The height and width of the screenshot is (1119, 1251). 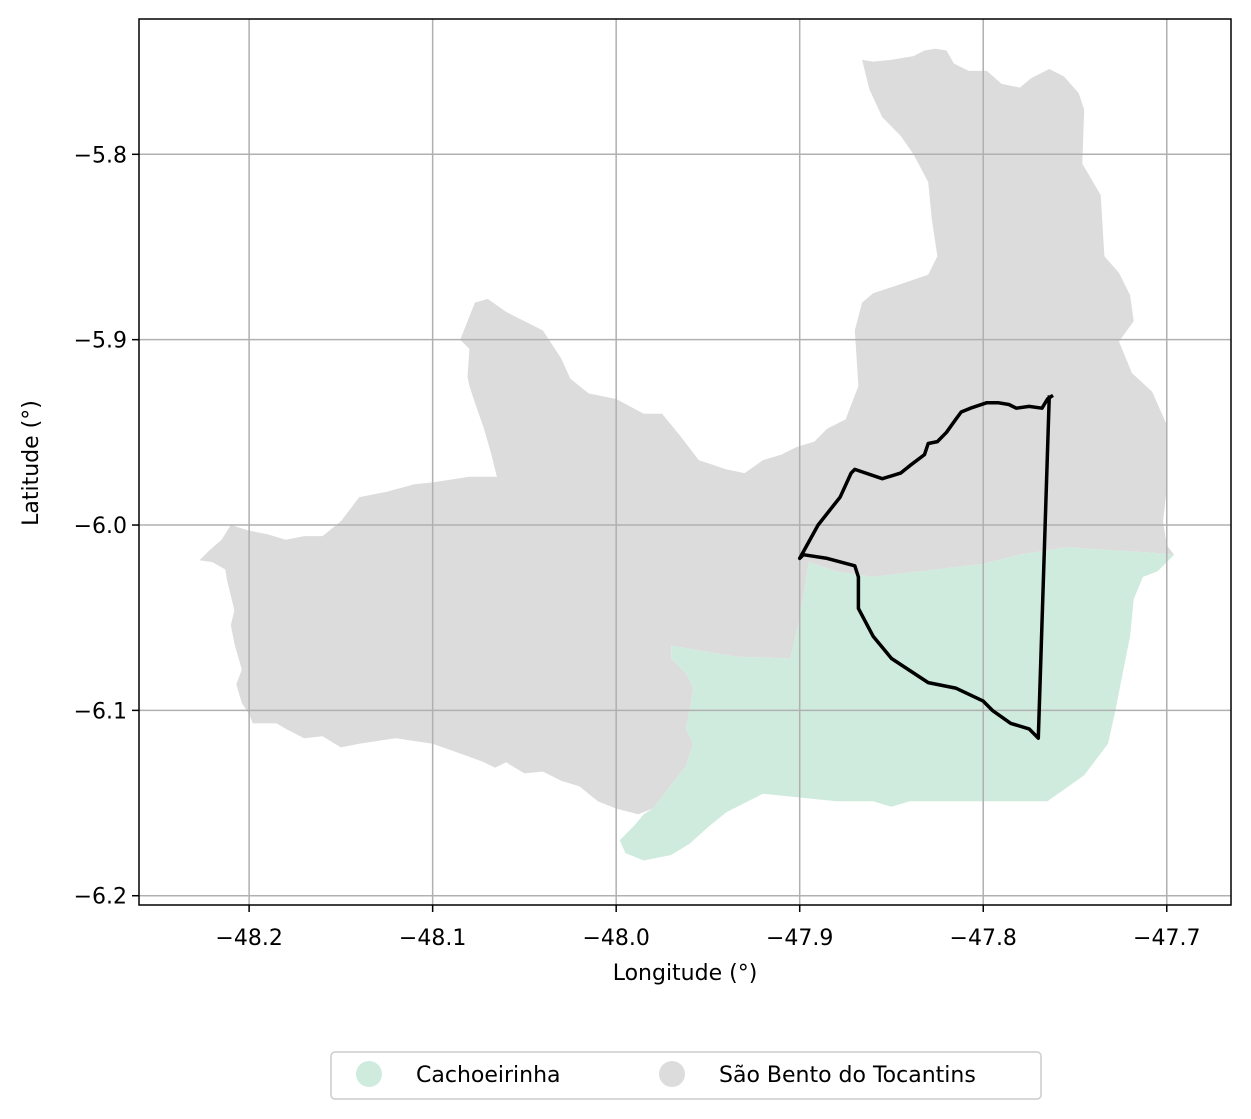 I want to click on y-tick-label: −5.9, so click(x=100, y=341).